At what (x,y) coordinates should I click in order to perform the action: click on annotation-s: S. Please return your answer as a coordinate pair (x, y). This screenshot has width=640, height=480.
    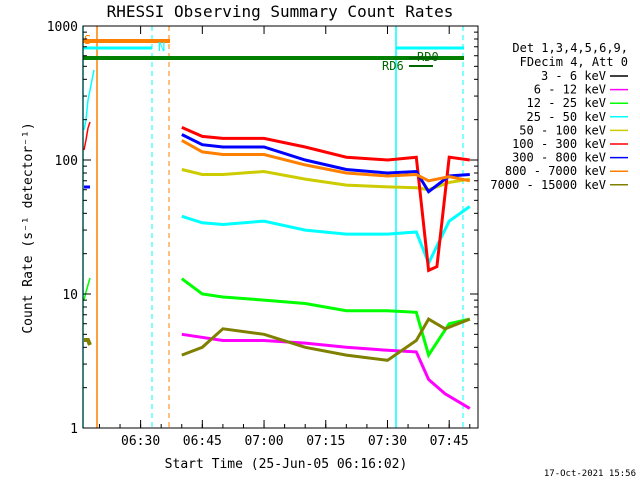
    Looking at the image, I should click on (87, 40).